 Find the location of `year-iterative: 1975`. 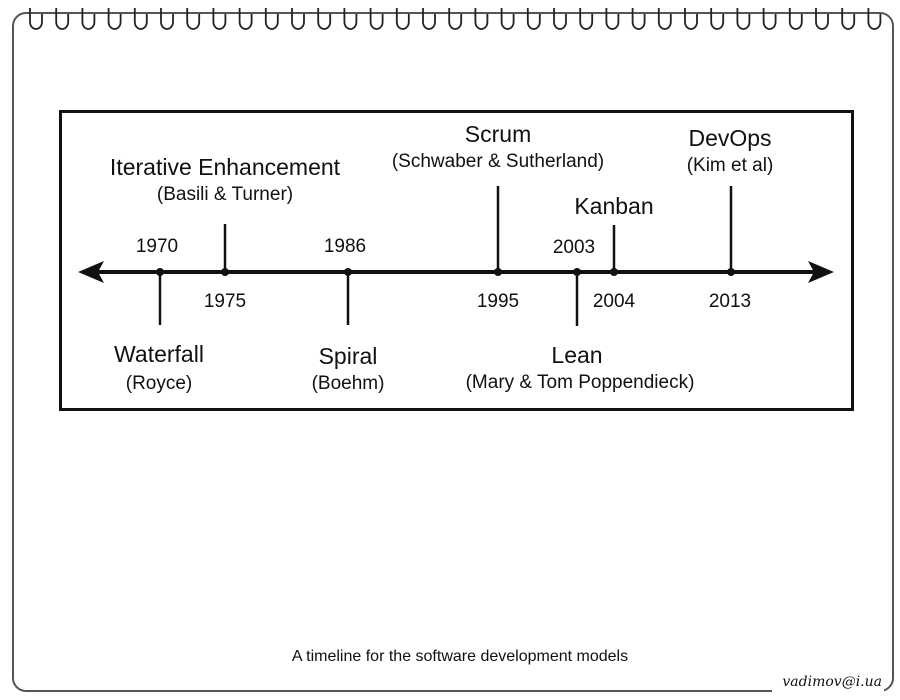

year-iterative: 1975 is located at coordinates (225, 301).